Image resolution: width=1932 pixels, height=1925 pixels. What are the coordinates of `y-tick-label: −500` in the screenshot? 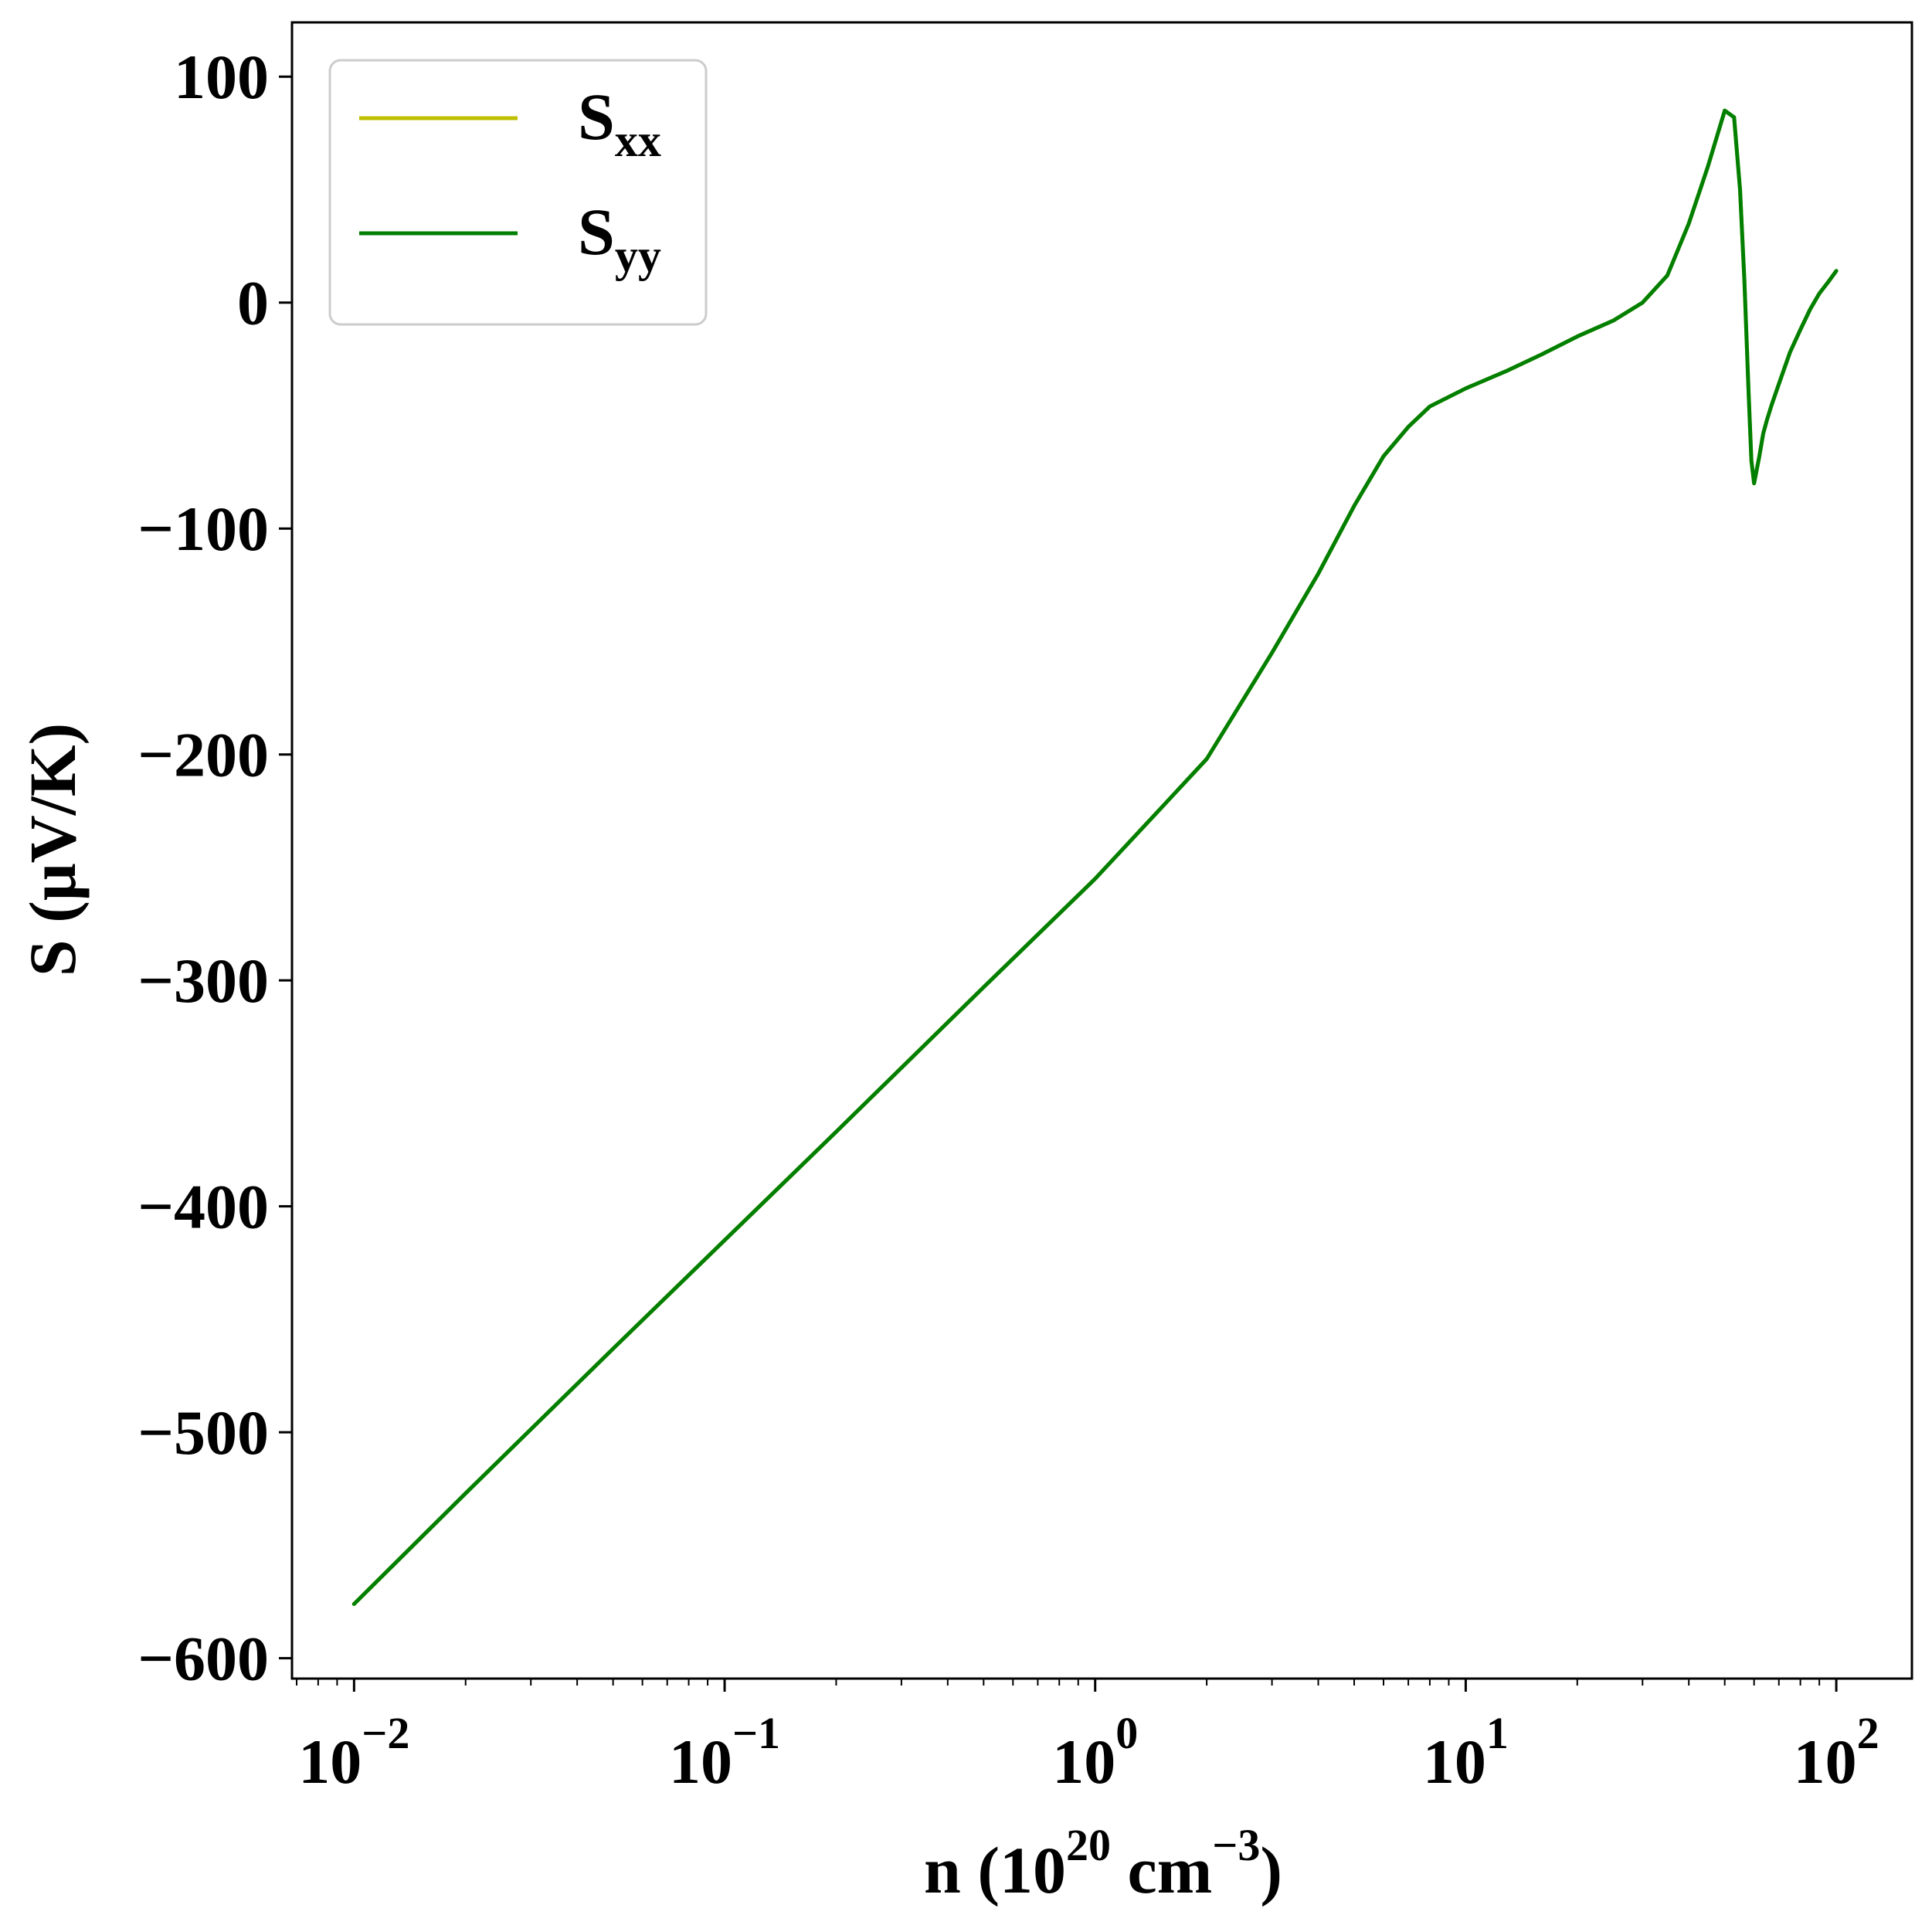 It's located at (204, 1432).